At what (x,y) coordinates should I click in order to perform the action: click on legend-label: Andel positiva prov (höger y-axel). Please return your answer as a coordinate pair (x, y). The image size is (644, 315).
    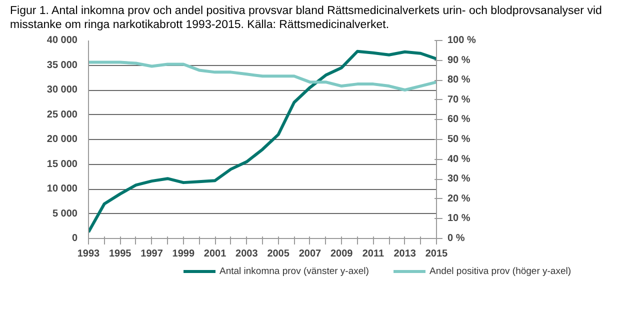
    Looking at the image, I should click on (501, 271).